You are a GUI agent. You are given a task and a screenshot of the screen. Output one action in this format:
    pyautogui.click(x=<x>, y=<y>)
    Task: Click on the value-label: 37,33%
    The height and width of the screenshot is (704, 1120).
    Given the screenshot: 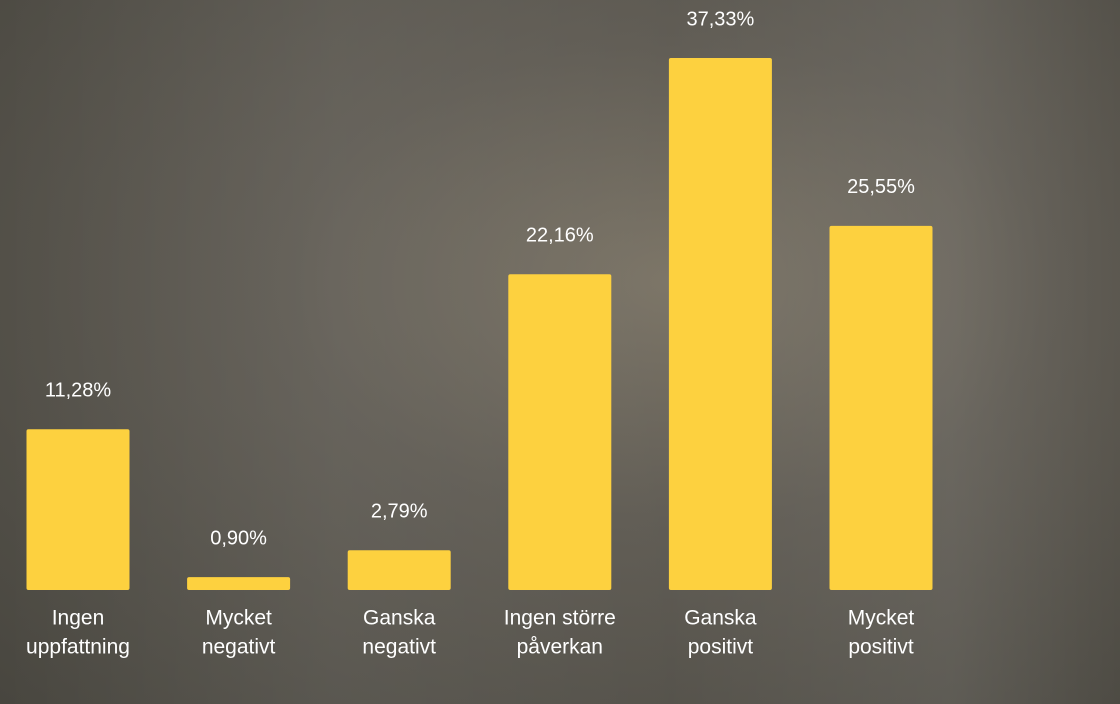 What is the action you would take?
    pyautogui.click(x=720, y=19)
    